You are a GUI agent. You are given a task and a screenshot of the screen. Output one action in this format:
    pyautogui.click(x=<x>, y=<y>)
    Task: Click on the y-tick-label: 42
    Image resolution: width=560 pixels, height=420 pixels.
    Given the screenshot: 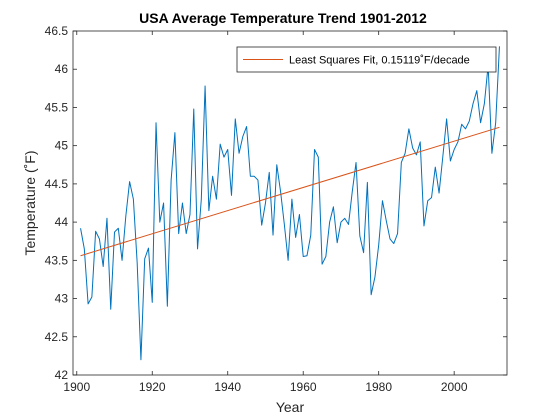 What is the action you would take?
    pyautogui.click(x=62, y=375)
    